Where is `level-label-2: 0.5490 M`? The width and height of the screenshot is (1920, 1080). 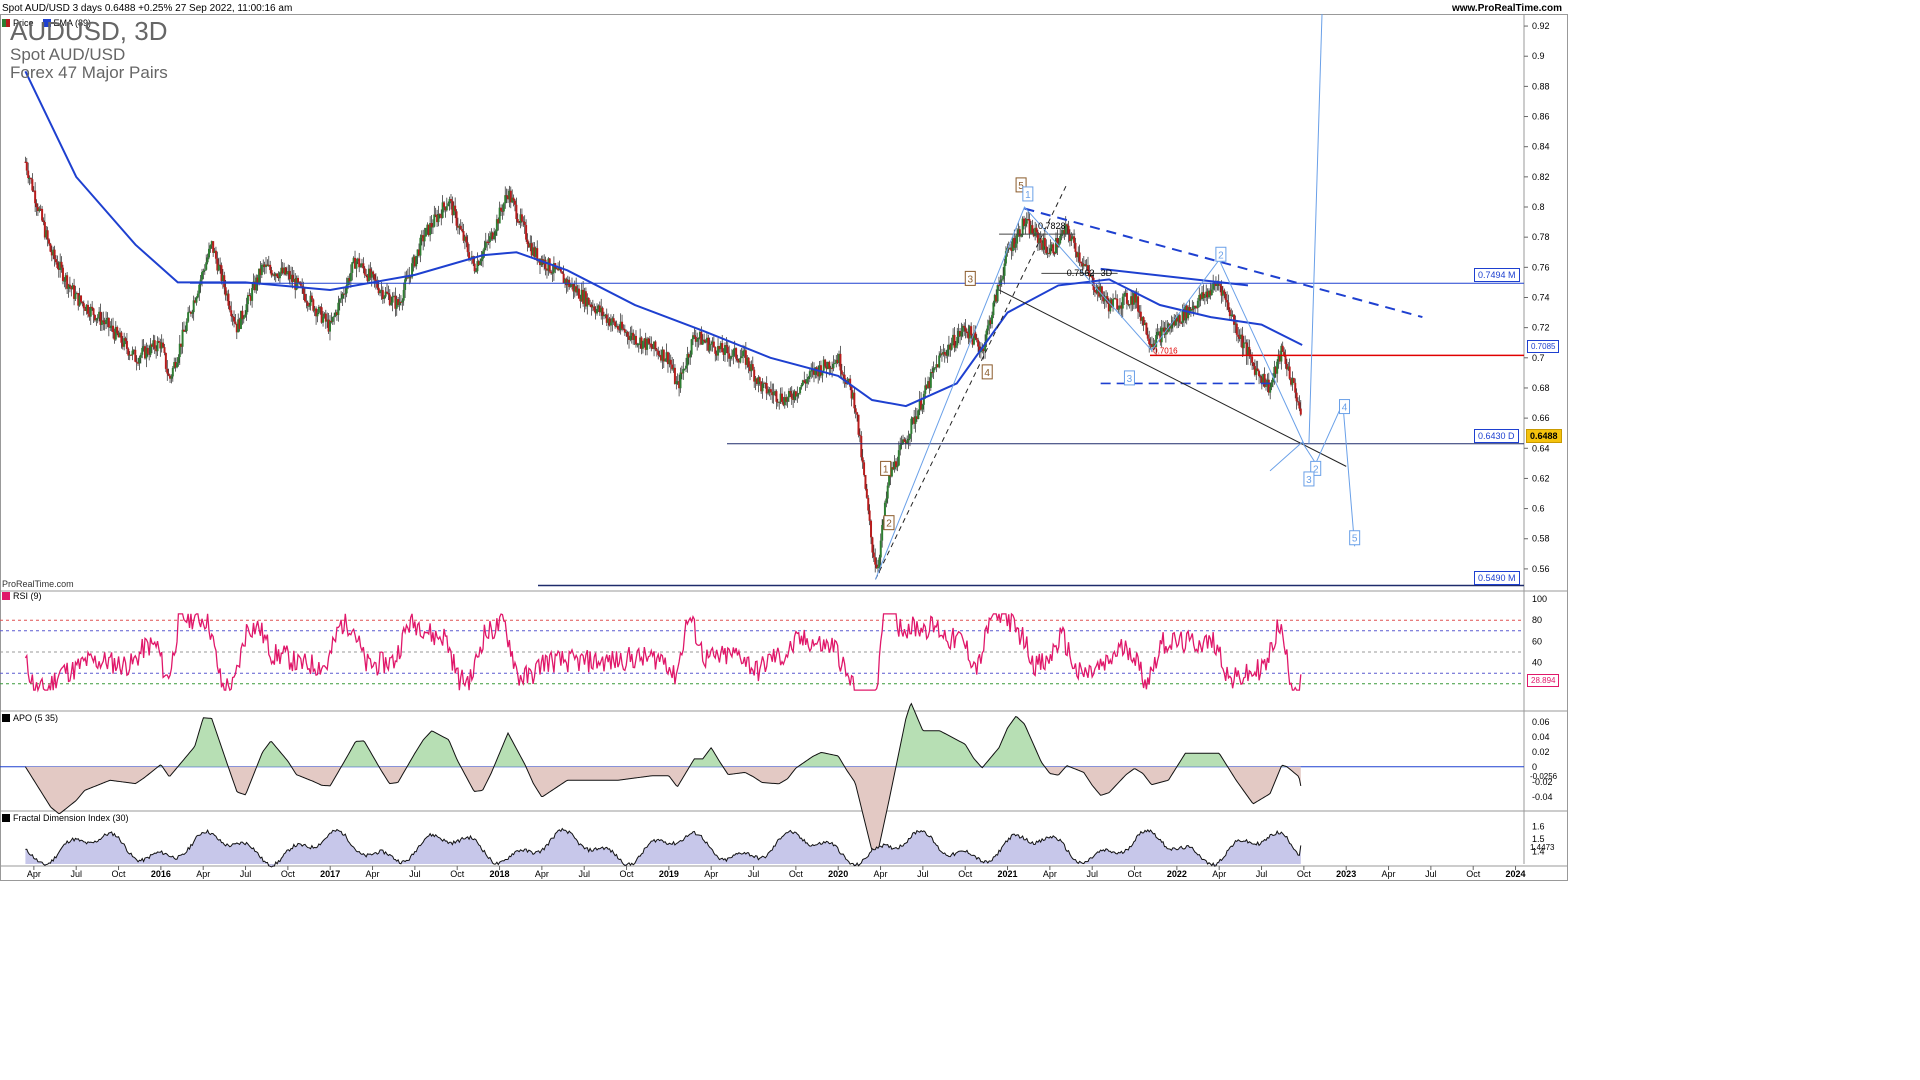 level-label-2: 0.5490 M is located at coordinates (1497, 578).